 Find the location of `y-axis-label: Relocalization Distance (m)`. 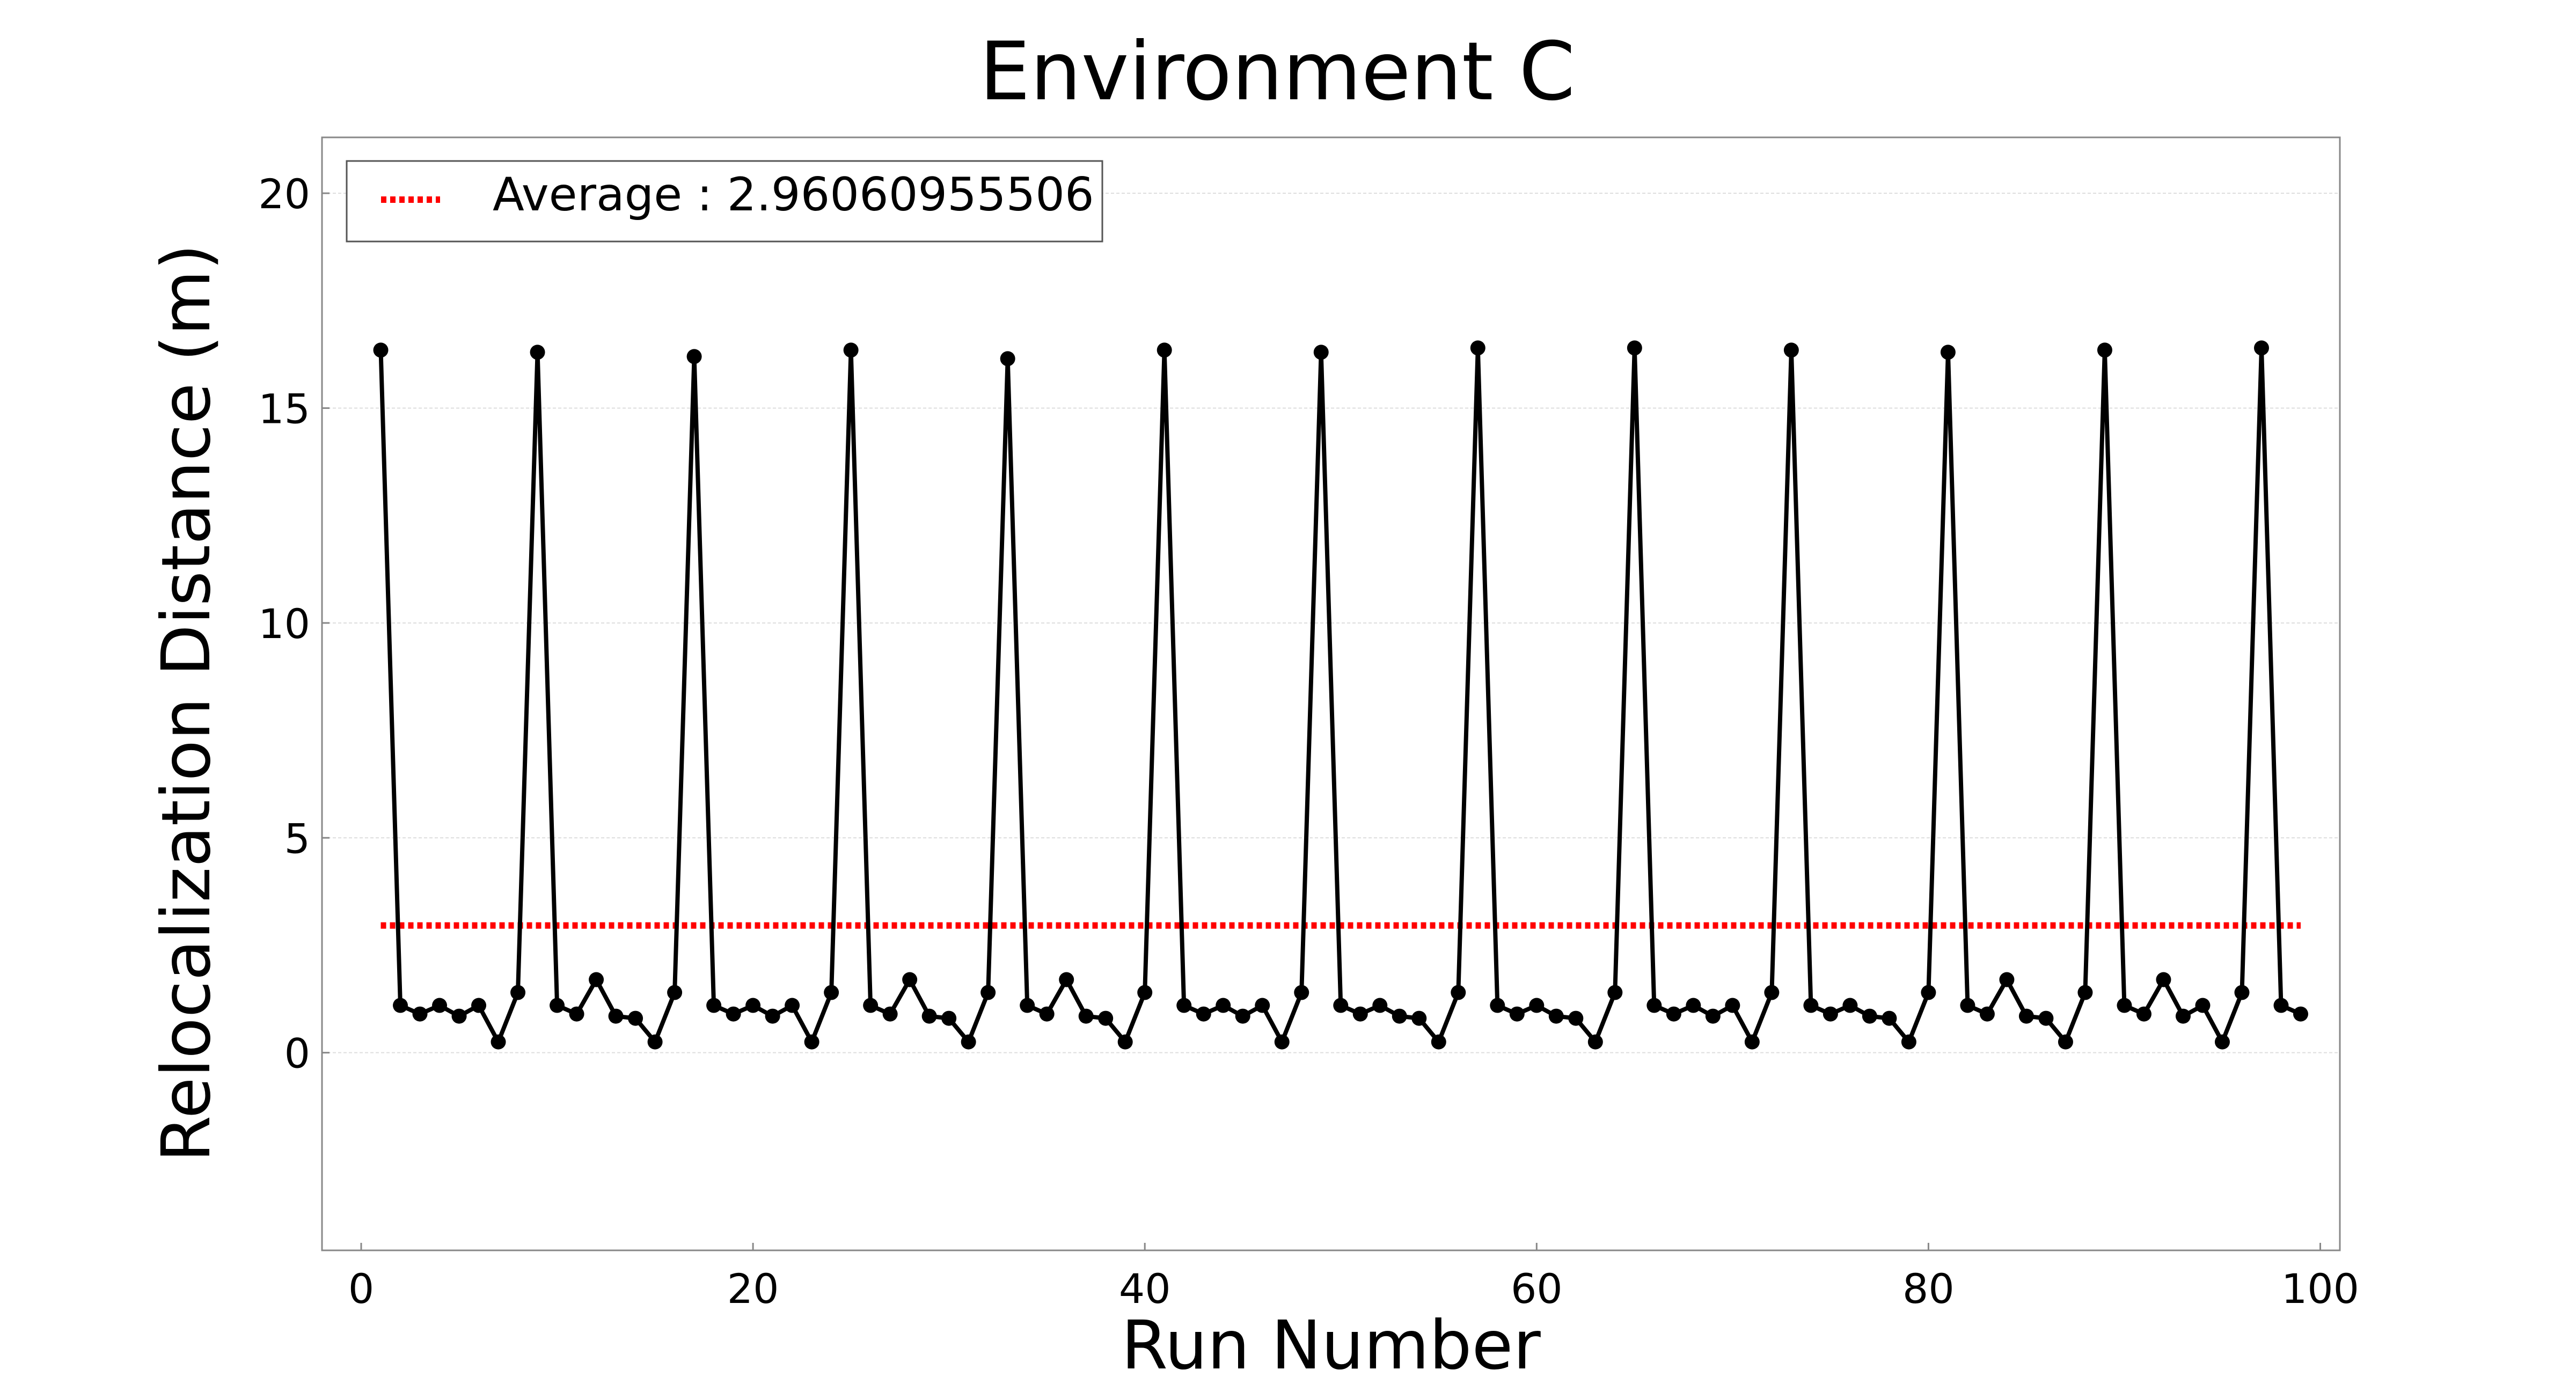

y-axis-label: Relocalization Distance (m) is located at coordinates (186, 703).